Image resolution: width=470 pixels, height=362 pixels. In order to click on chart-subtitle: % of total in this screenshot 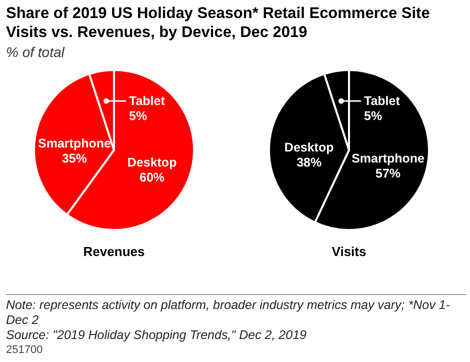, I will do `click(35, 52)`.